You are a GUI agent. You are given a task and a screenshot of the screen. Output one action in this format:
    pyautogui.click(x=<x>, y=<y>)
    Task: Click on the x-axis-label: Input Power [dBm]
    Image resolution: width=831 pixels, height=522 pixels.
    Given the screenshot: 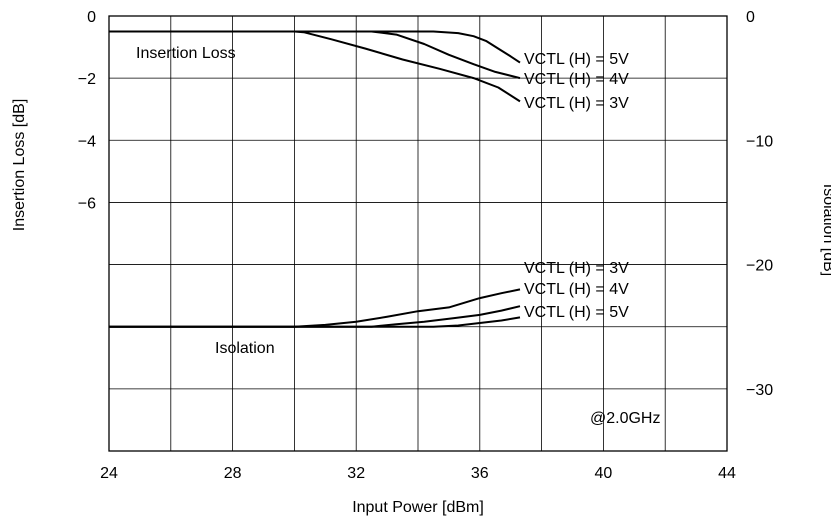 What is the action you would take?
    pyautogui.click(x=418, y=507)
    